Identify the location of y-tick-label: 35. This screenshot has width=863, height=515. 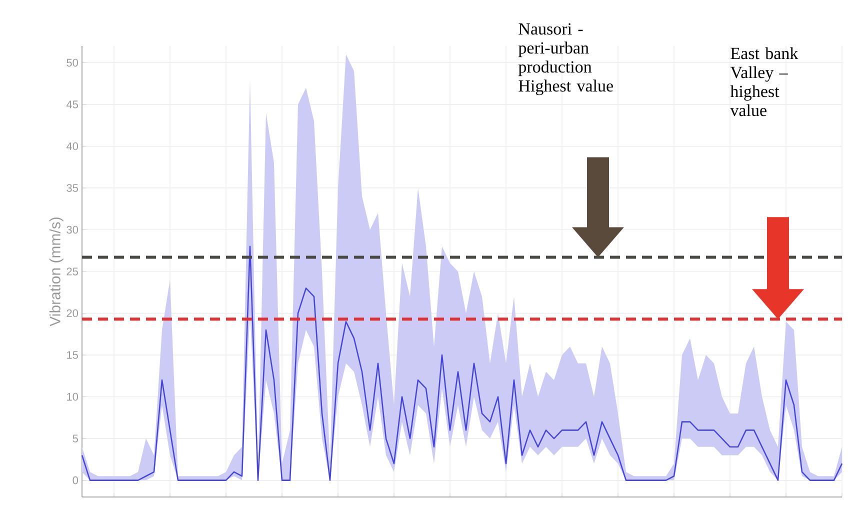
(72, 188).